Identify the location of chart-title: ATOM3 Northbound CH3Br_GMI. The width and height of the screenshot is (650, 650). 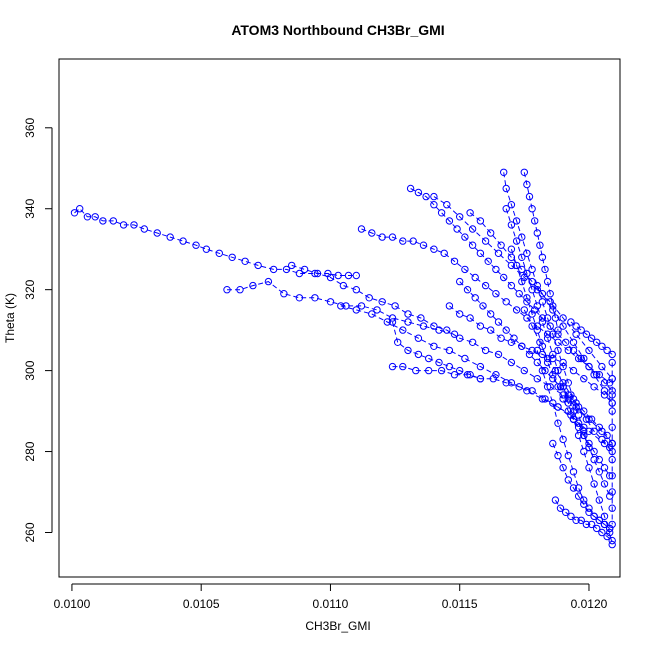
(337, 30).